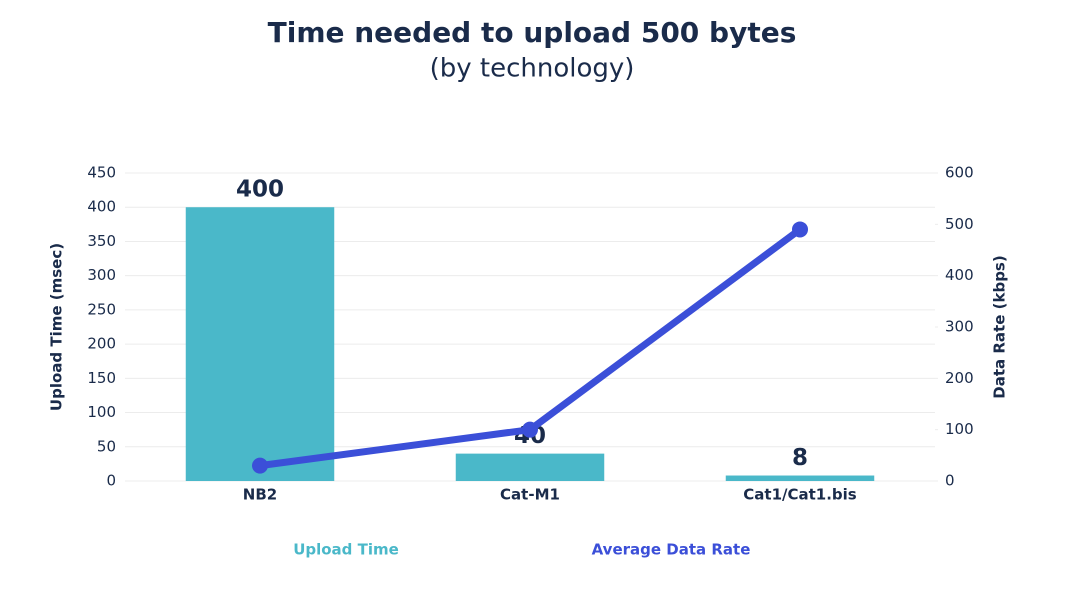 The width and height of the screenshot is (1080, 591). I want to click on y2-tick-label: 0, so click(950, 481).